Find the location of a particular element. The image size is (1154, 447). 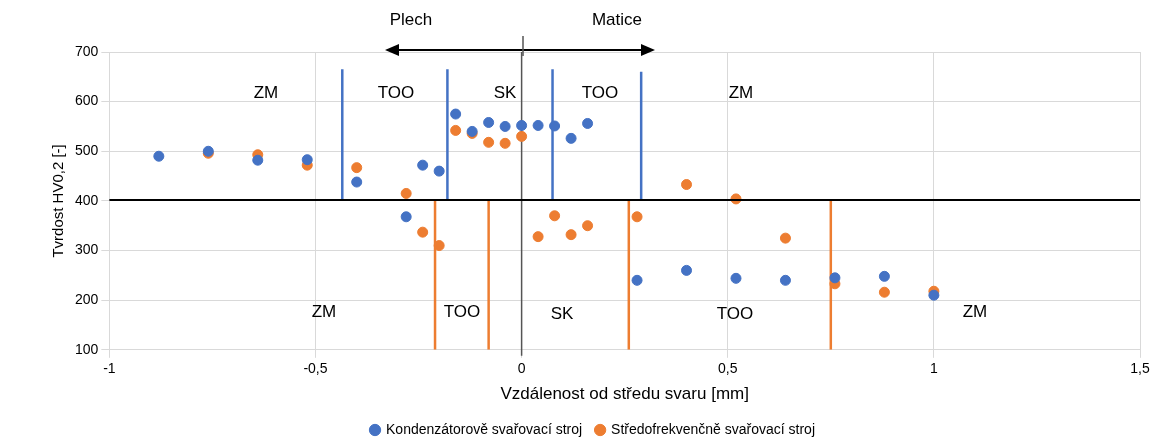

x-tick-label: -1 is located at coordinates (109, 368).